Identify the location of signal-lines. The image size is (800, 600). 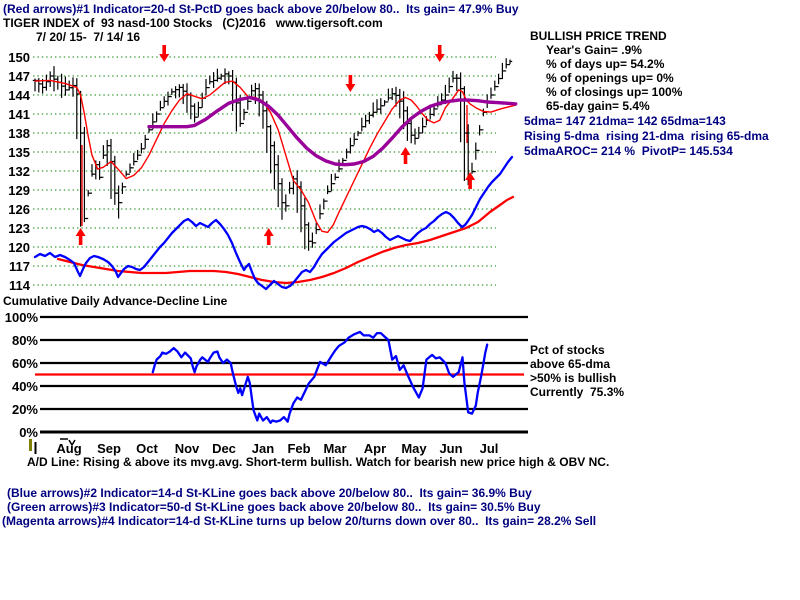
(274, 165).